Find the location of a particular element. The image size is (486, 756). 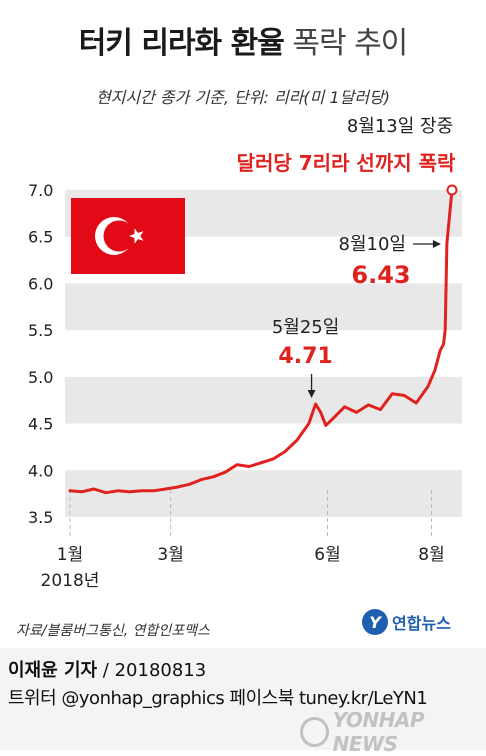

annotation-value-aug13: 달러당 7리라 선까지 폭락 is located at coordinates (346, 163).